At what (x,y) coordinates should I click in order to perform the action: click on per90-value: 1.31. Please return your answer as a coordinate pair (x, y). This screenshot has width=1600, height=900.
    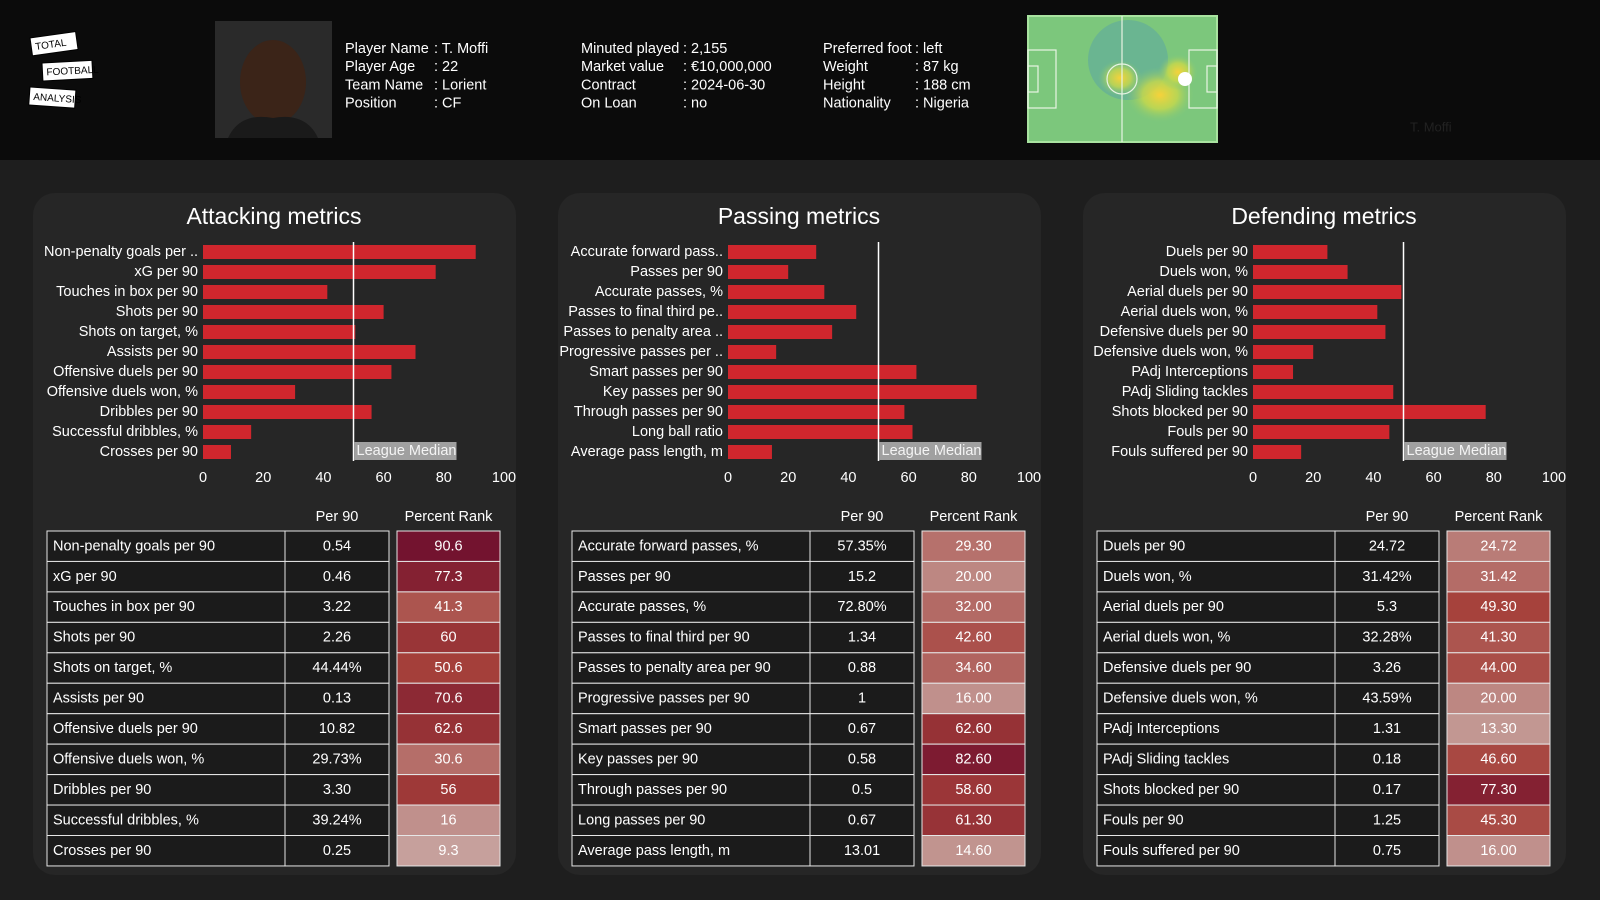
    Looking at the image, I should click on (1387, 729).